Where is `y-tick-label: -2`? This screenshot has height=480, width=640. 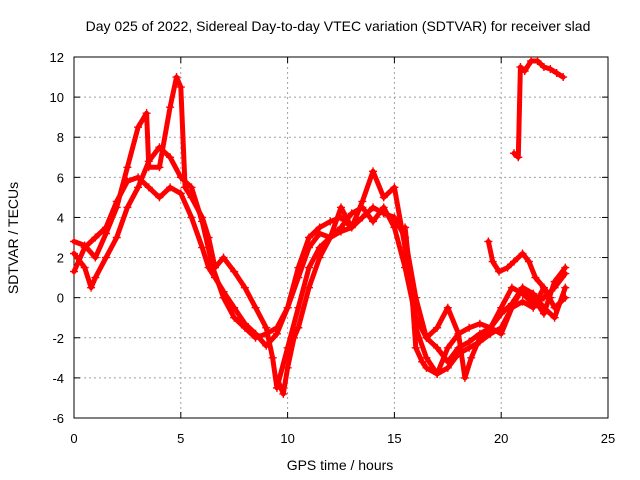
y-tick-label: -2 is located at coordinates (58, 338).